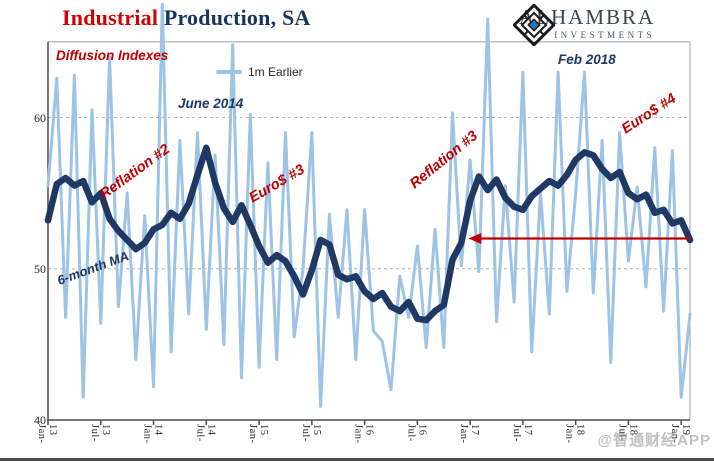 The image size is (714, 465). I want to click on bottom-divider, so click(357, 459).